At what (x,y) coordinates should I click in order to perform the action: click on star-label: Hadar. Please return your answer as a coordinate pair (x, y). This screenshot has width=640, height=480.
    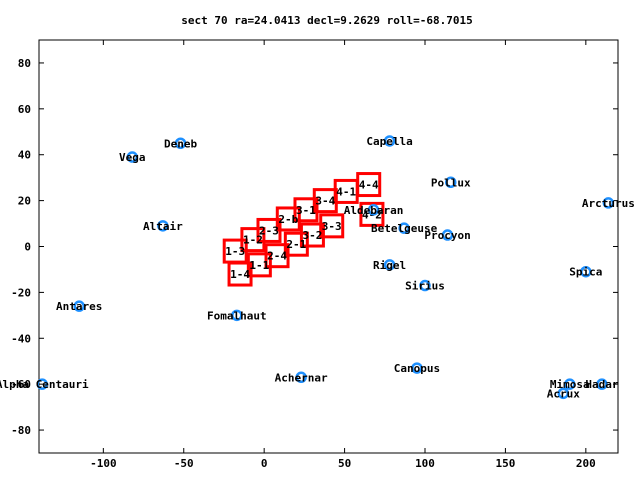
    Looking at the image, I should click on (601, 384).